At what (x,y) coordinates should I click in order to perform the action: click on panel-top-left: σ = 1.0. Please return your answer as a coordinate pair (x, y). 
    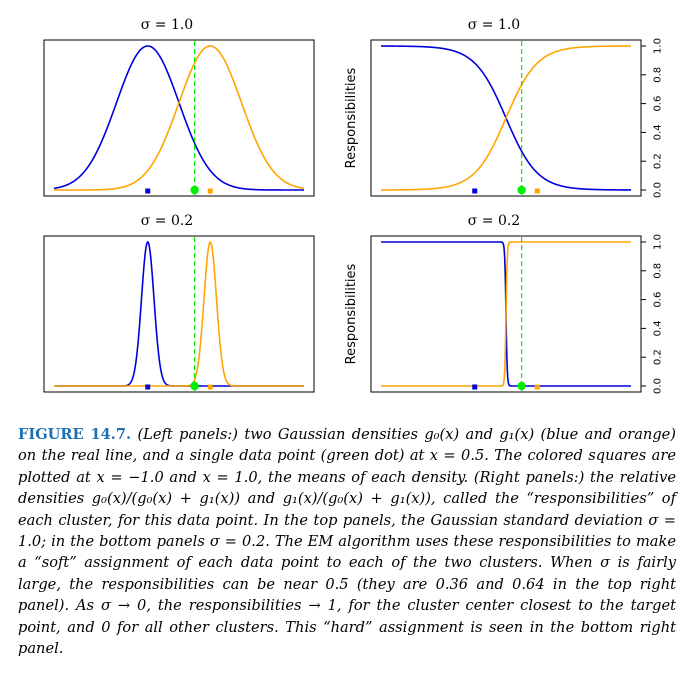
    Looking at the image, I should click on (179, 107).